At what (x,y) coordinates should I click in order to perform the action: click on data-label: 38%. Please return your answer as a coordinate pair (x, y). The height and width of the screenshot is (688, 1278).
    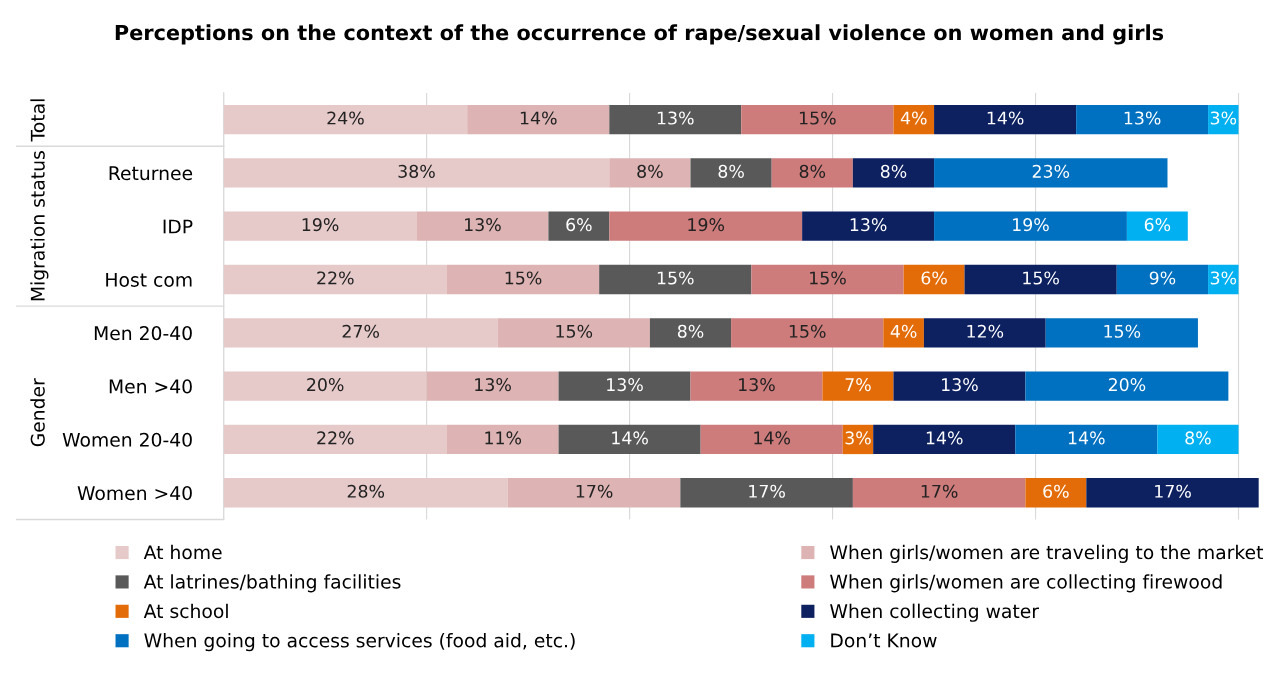
    Looking at the image, I should click on (416, 171).